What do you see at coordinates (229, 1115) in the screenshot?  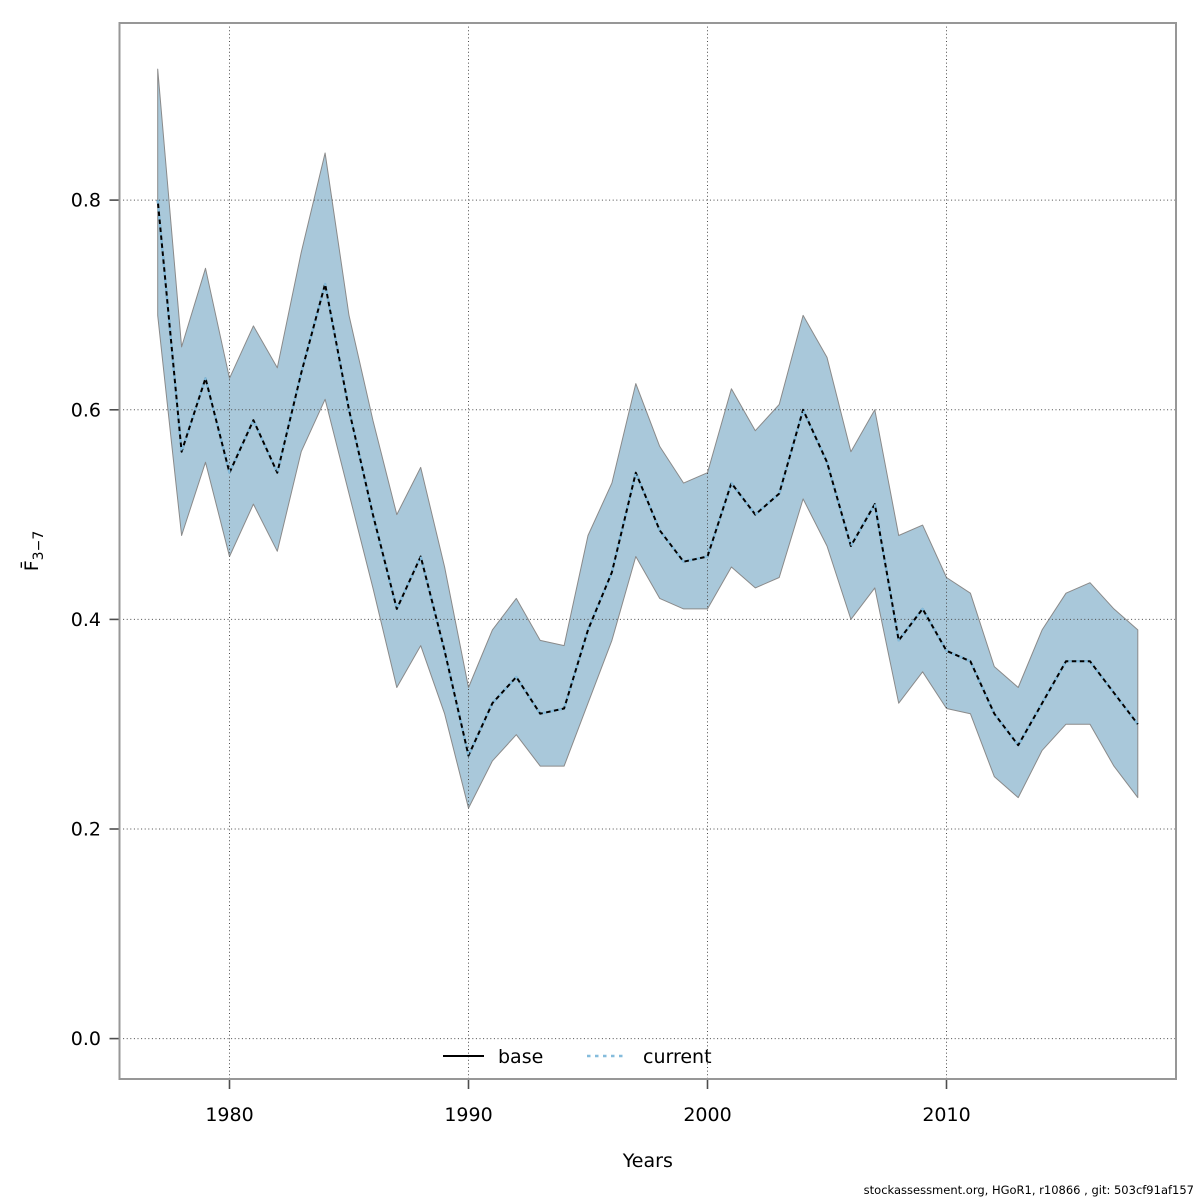 I see `x-tick-label: 1980` at bounding box center [229, 1115].